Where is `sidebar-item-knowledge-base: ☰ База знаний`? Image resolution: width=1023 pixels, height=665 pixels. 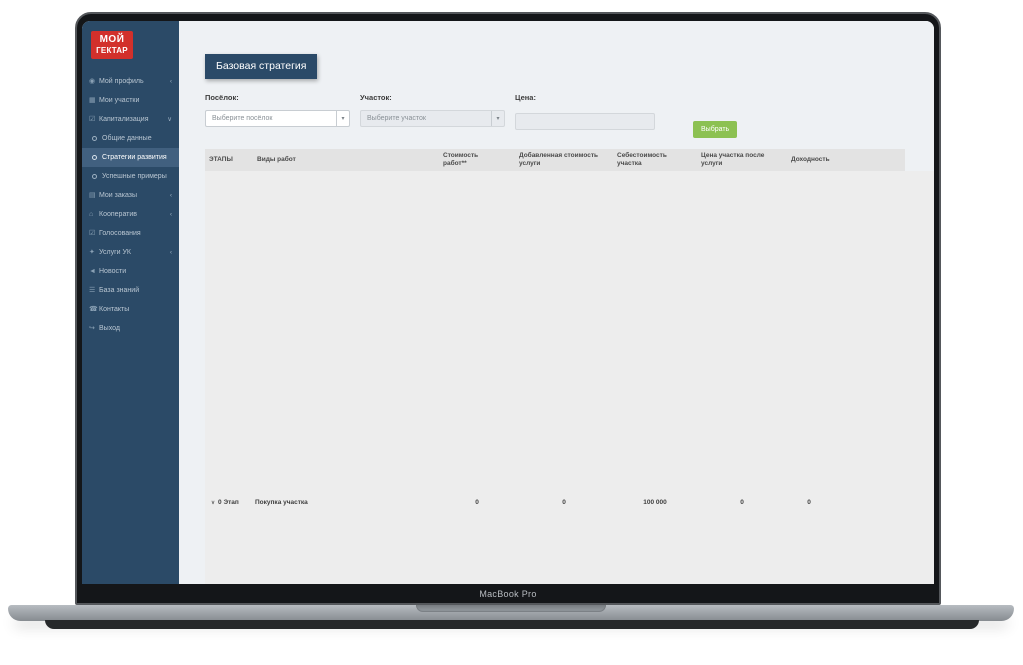
sidebar-item-knowledge-base: ☰ База знаний is located at coordinates (130, 290).